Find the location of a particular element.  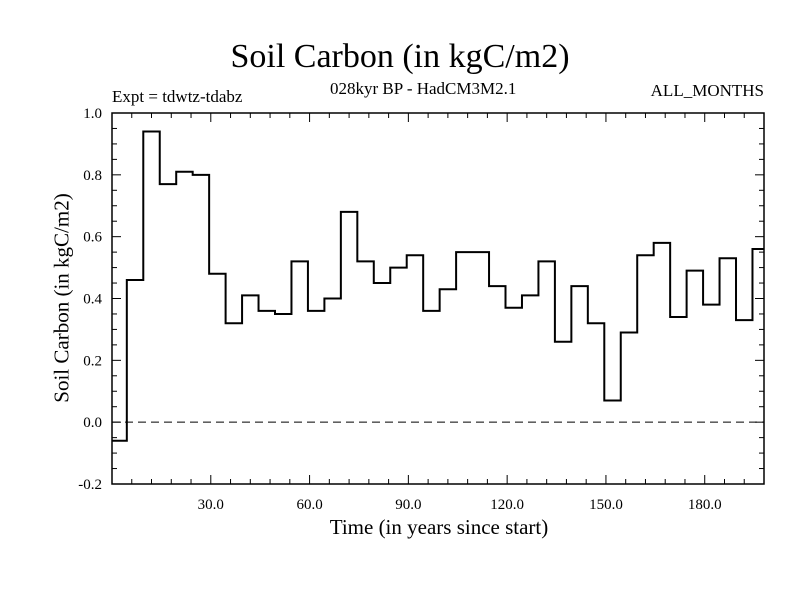

x-tick-label: 150.0 is located at coordinates (606, 505).